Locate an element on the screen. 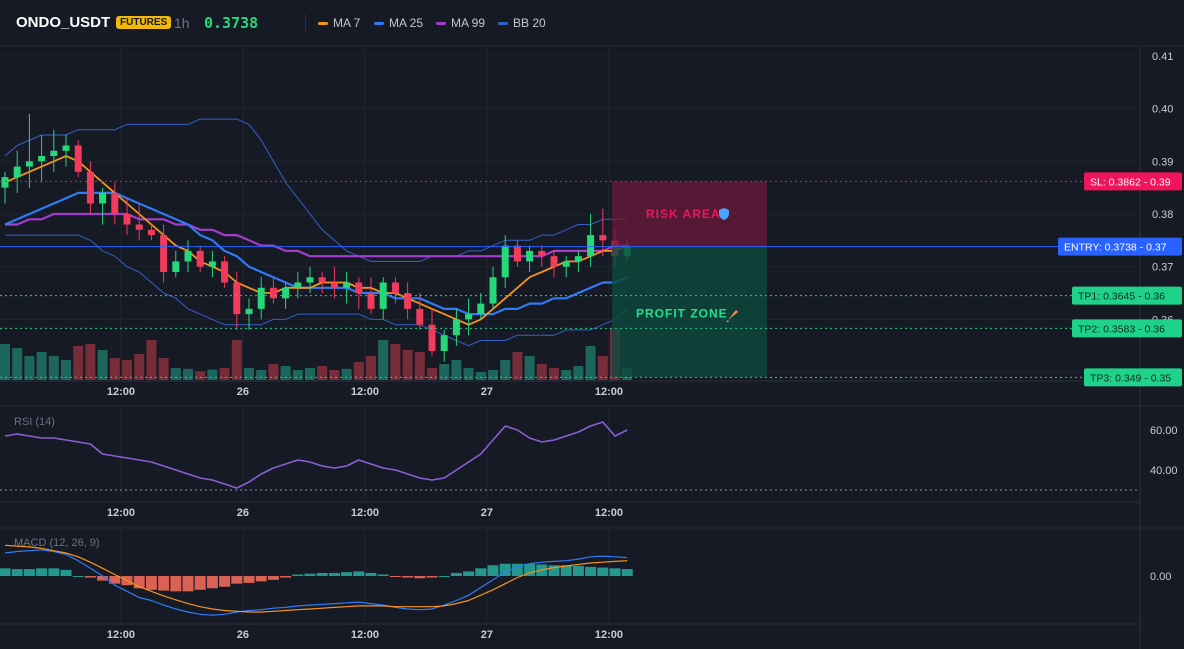 The height and width of the screenshot is (649, 1184). legend-ma99: MA 99 is located at coordinates (460, 23).